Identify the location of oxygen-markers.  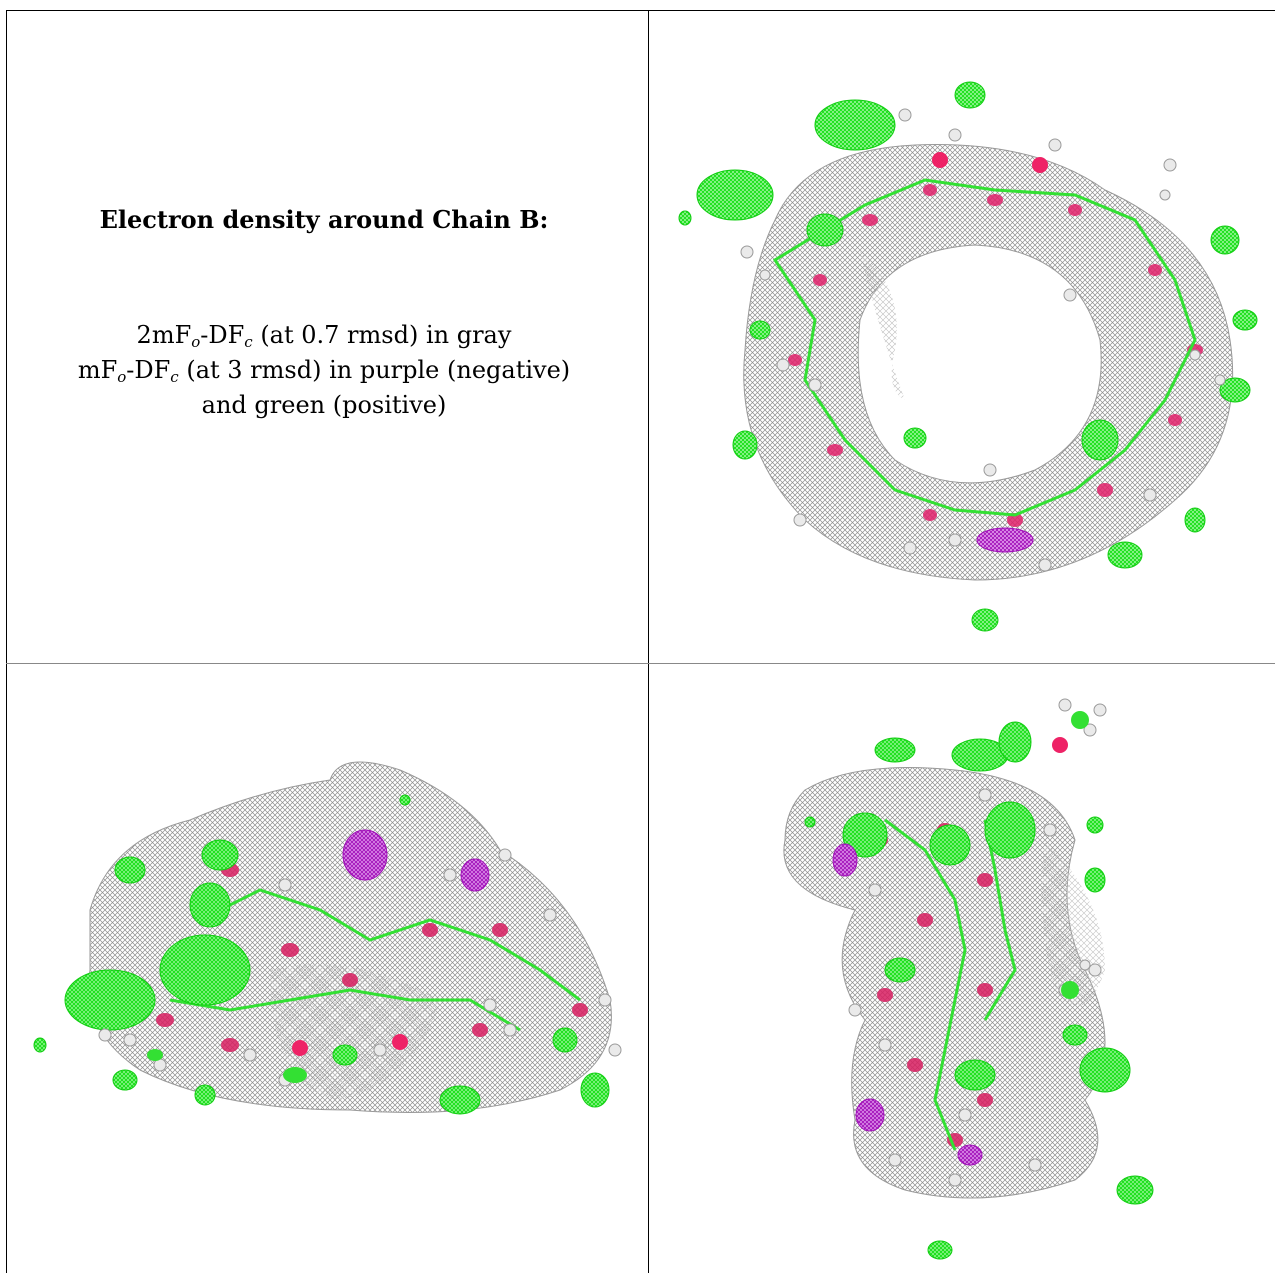
(372, 957).